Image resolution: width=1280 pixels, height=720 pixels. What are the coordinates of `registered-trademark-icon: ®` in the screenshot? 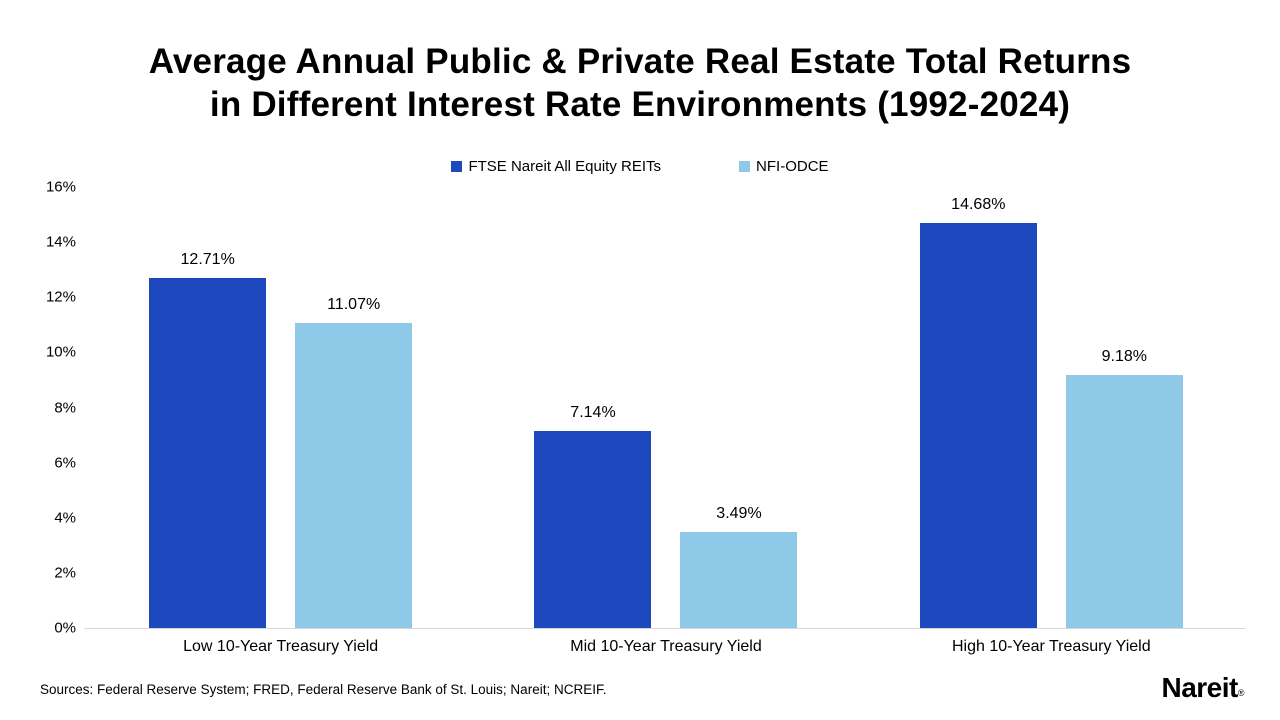 It's located at (1241, 693).